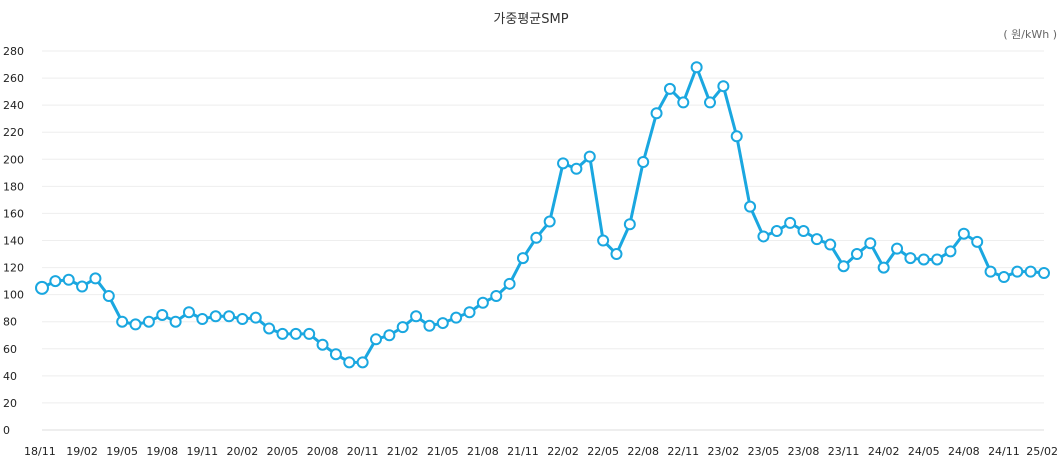 The image size is (1061, 460). I want to click on x-tick-label: 21/02, so click(403, 451).